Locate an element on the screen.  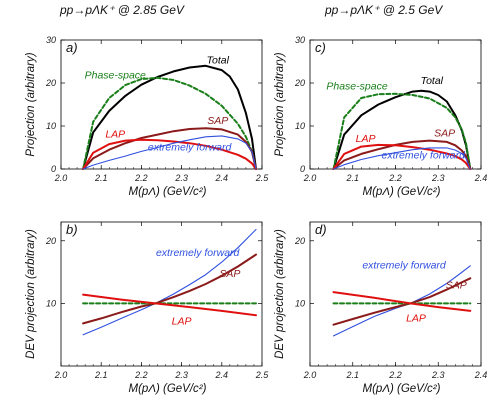
panel-label: c) is located at coordinates (320, 47).